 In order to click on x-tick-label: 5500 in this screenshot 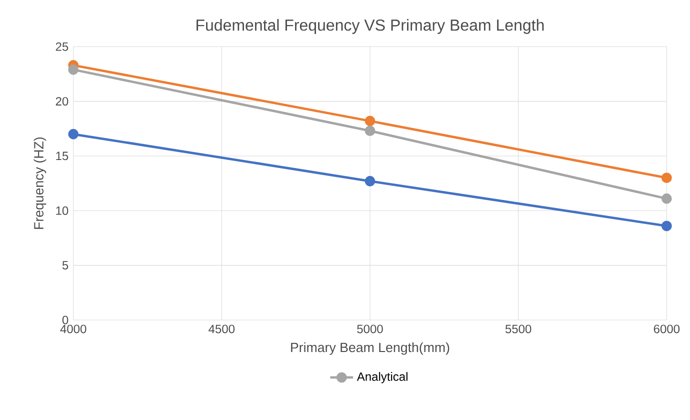, I will do `click(518, 329)`.